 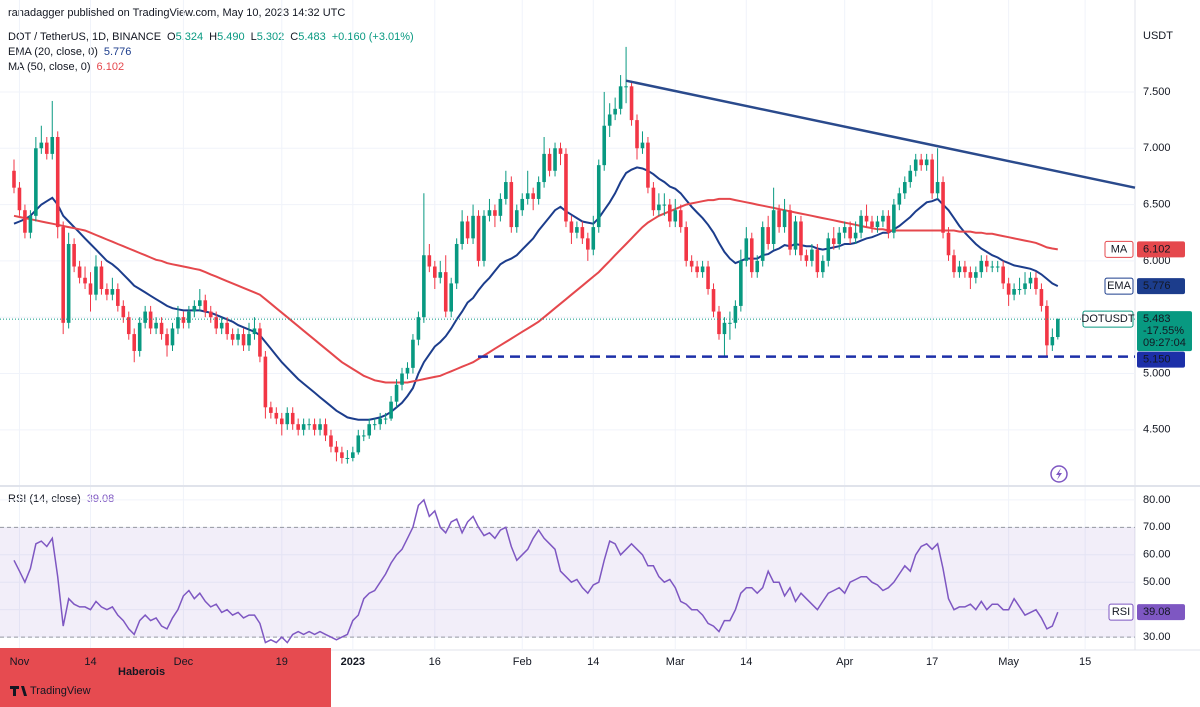 What do you see at coordinates (1164, 343) in the screenshot?
I see `last-countdown: 09:27:04` at bounding box center [1164, 343].